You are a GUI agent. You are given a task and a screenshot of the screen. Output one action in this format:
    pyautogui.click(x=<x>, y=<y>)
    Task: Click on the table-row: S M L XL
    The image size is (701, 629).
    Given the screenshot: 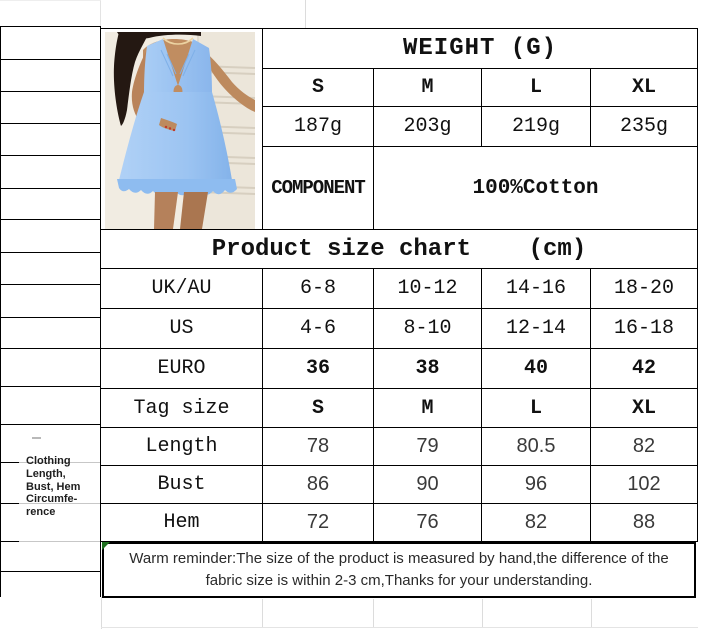 What is the action you would take?
    pyautogui.click(x=399, y=87)
    